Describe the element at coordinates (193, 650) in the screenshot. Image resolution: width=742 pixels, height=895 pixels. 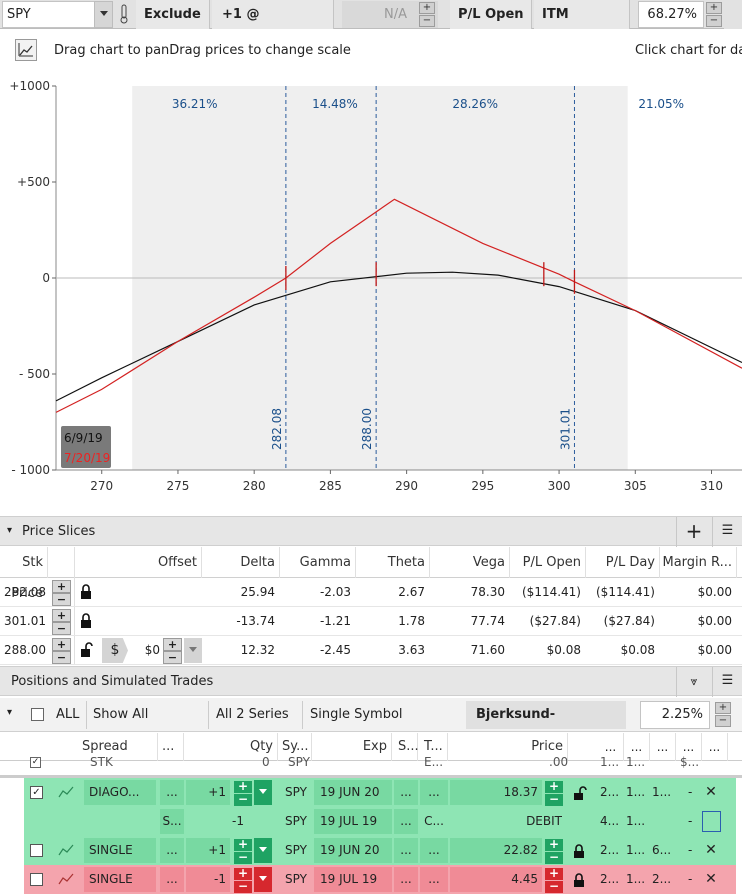
I see `offset-dropdown` at that location.